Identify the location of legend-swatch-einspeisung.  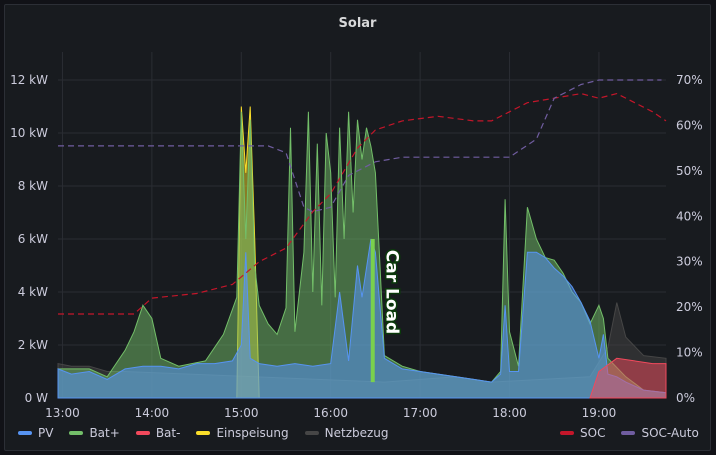
(203, 433).